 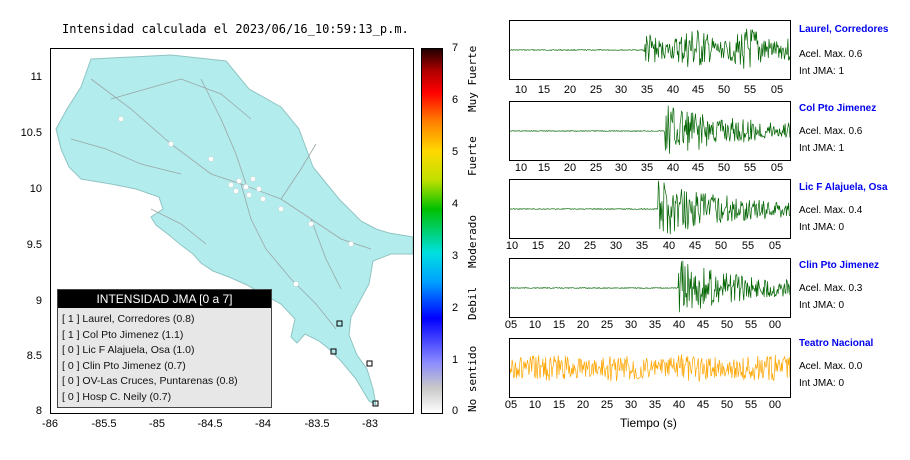 What do you see at coordinates (123, 334) in the screenshot?
I see `legend-row: [ 1 ] Col Pto Jimenez (1.1)` at bounding box center [123, 334].